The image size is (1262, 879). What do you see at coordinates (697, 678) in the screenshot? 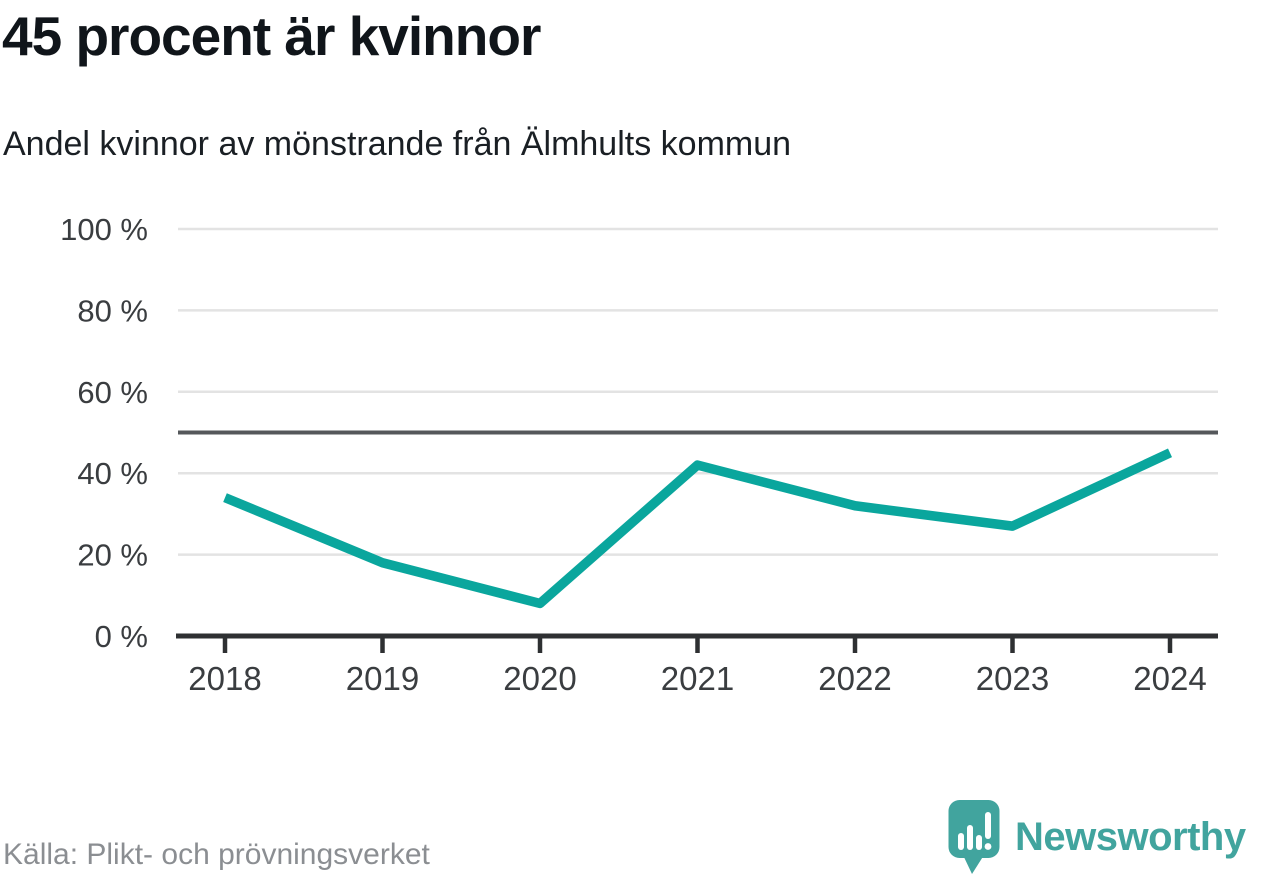
I see `x-tick-label-2021: 2021` at bounding box center [697, 678].